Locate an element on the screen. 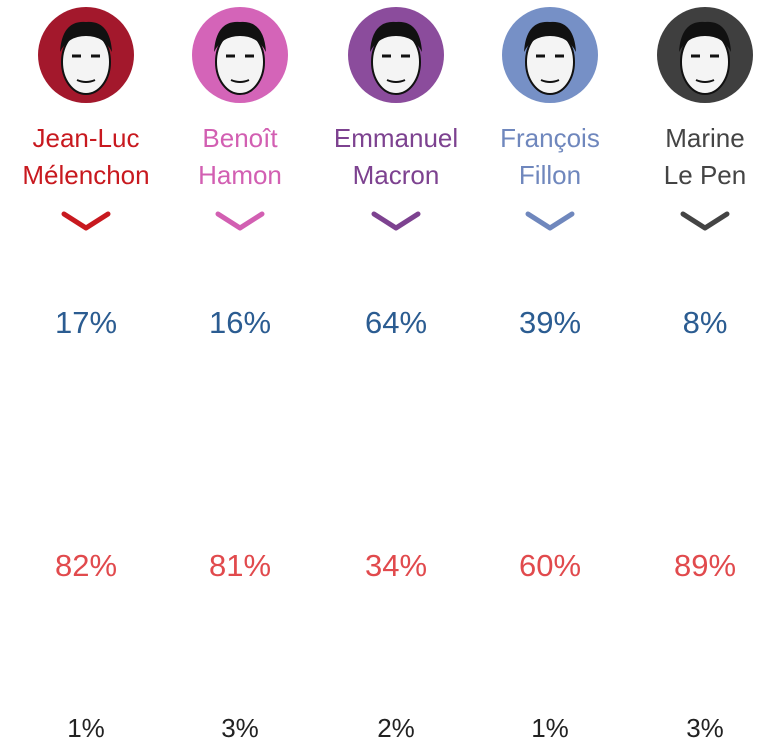  percentage: 64% is located at coordinates (396, 322).